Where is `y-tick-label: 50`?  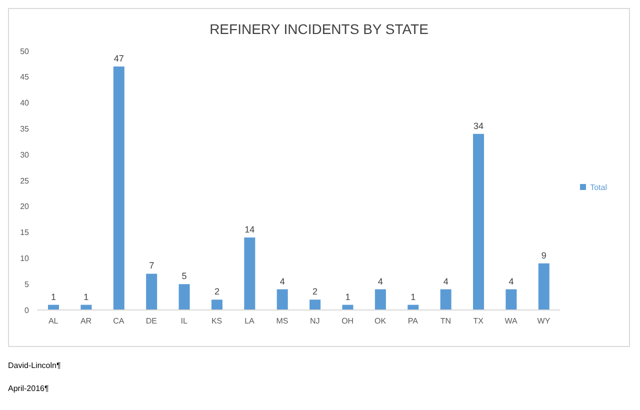
y-tick-label: 50 is located at coordinates (25, 51).